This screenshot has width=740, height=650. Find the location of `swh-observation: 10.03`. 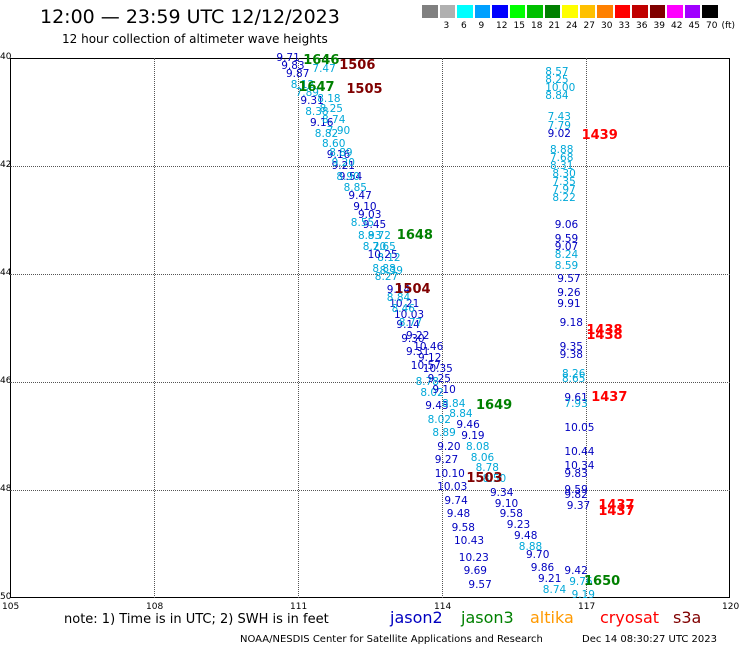

swh-observation: 10.03 is located at coordinates (452, 487).